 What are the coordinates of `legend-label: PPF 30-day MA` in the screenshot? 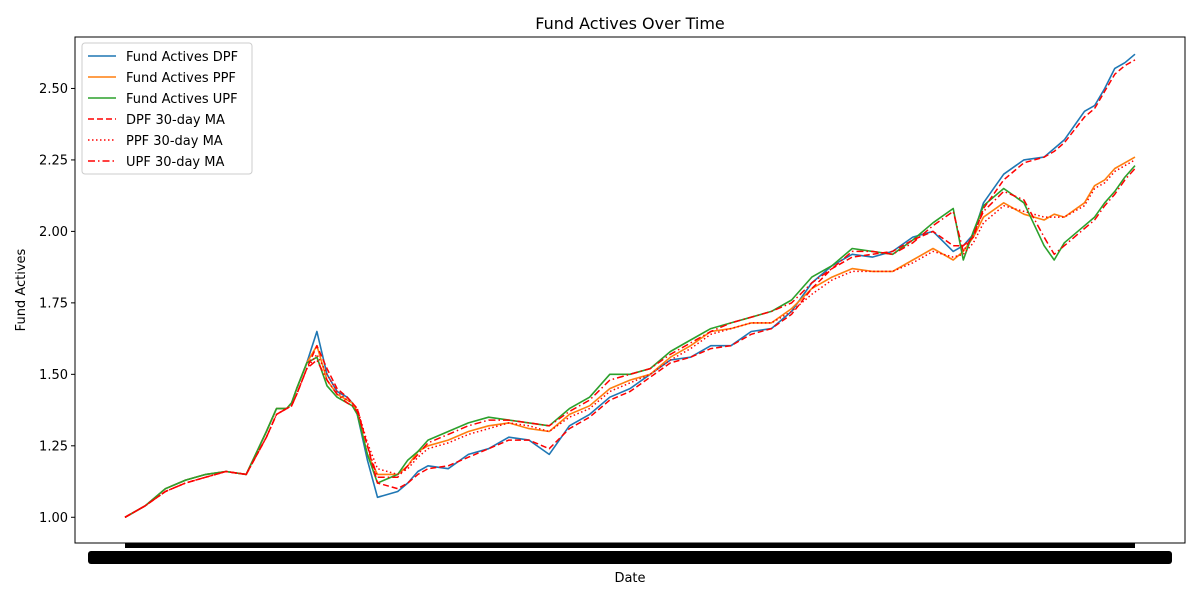 It's located at (174, 141).